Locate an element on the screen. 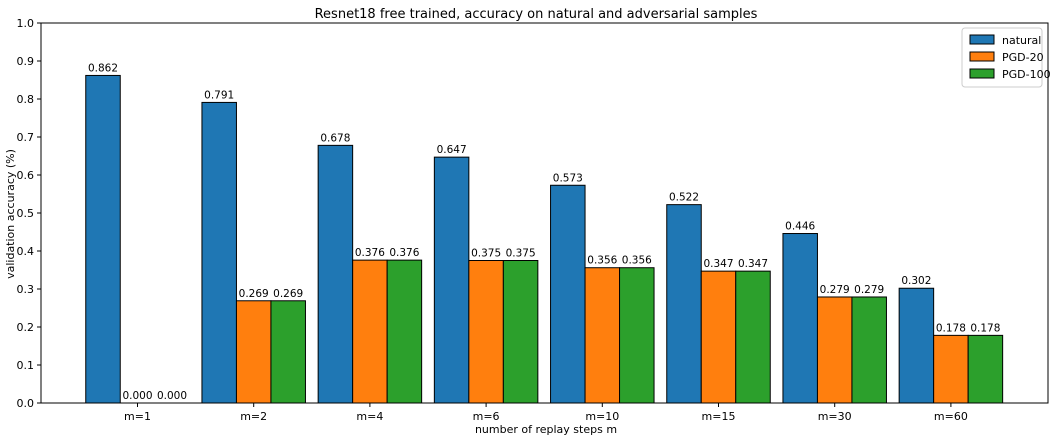 Image resolution: width=1055 pixels, height=445 pixels. legend-label: PGD-100 is located at coordinates (1026, 74).